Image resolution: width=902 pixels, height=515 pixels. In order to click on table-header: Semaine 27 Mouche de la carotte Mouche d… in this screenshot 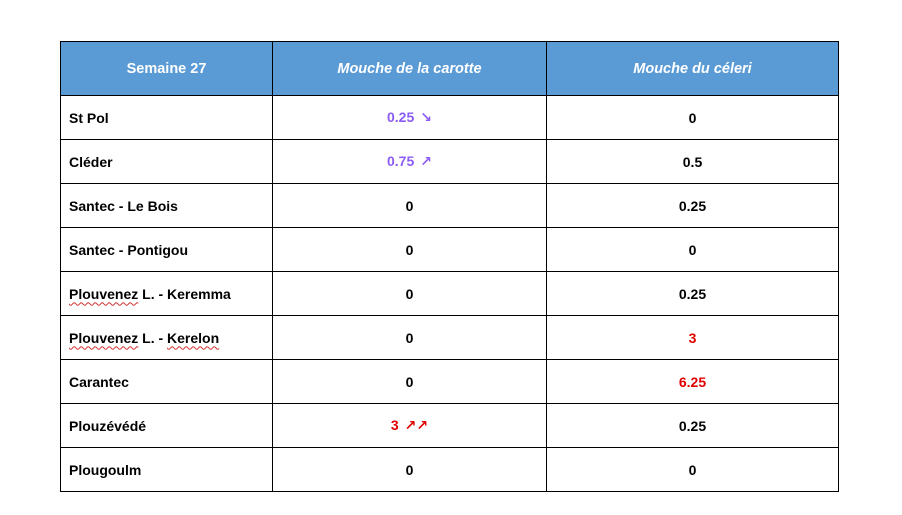, I will do `click(449, 68)`.